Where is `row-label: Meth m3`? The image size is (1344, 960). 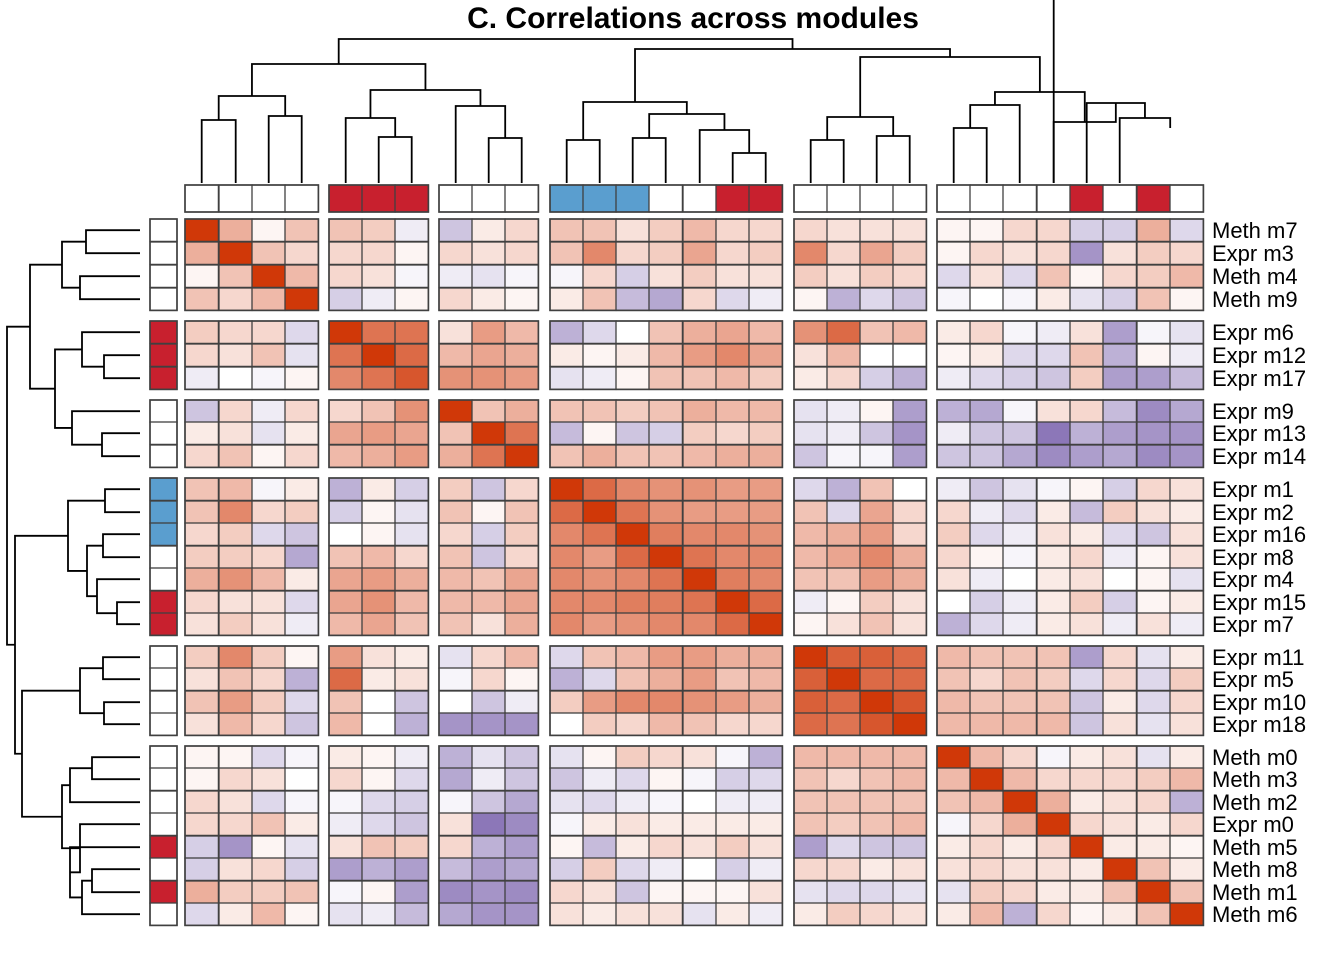
row-label: Meth m3 is located at coordinates (1255, 779).